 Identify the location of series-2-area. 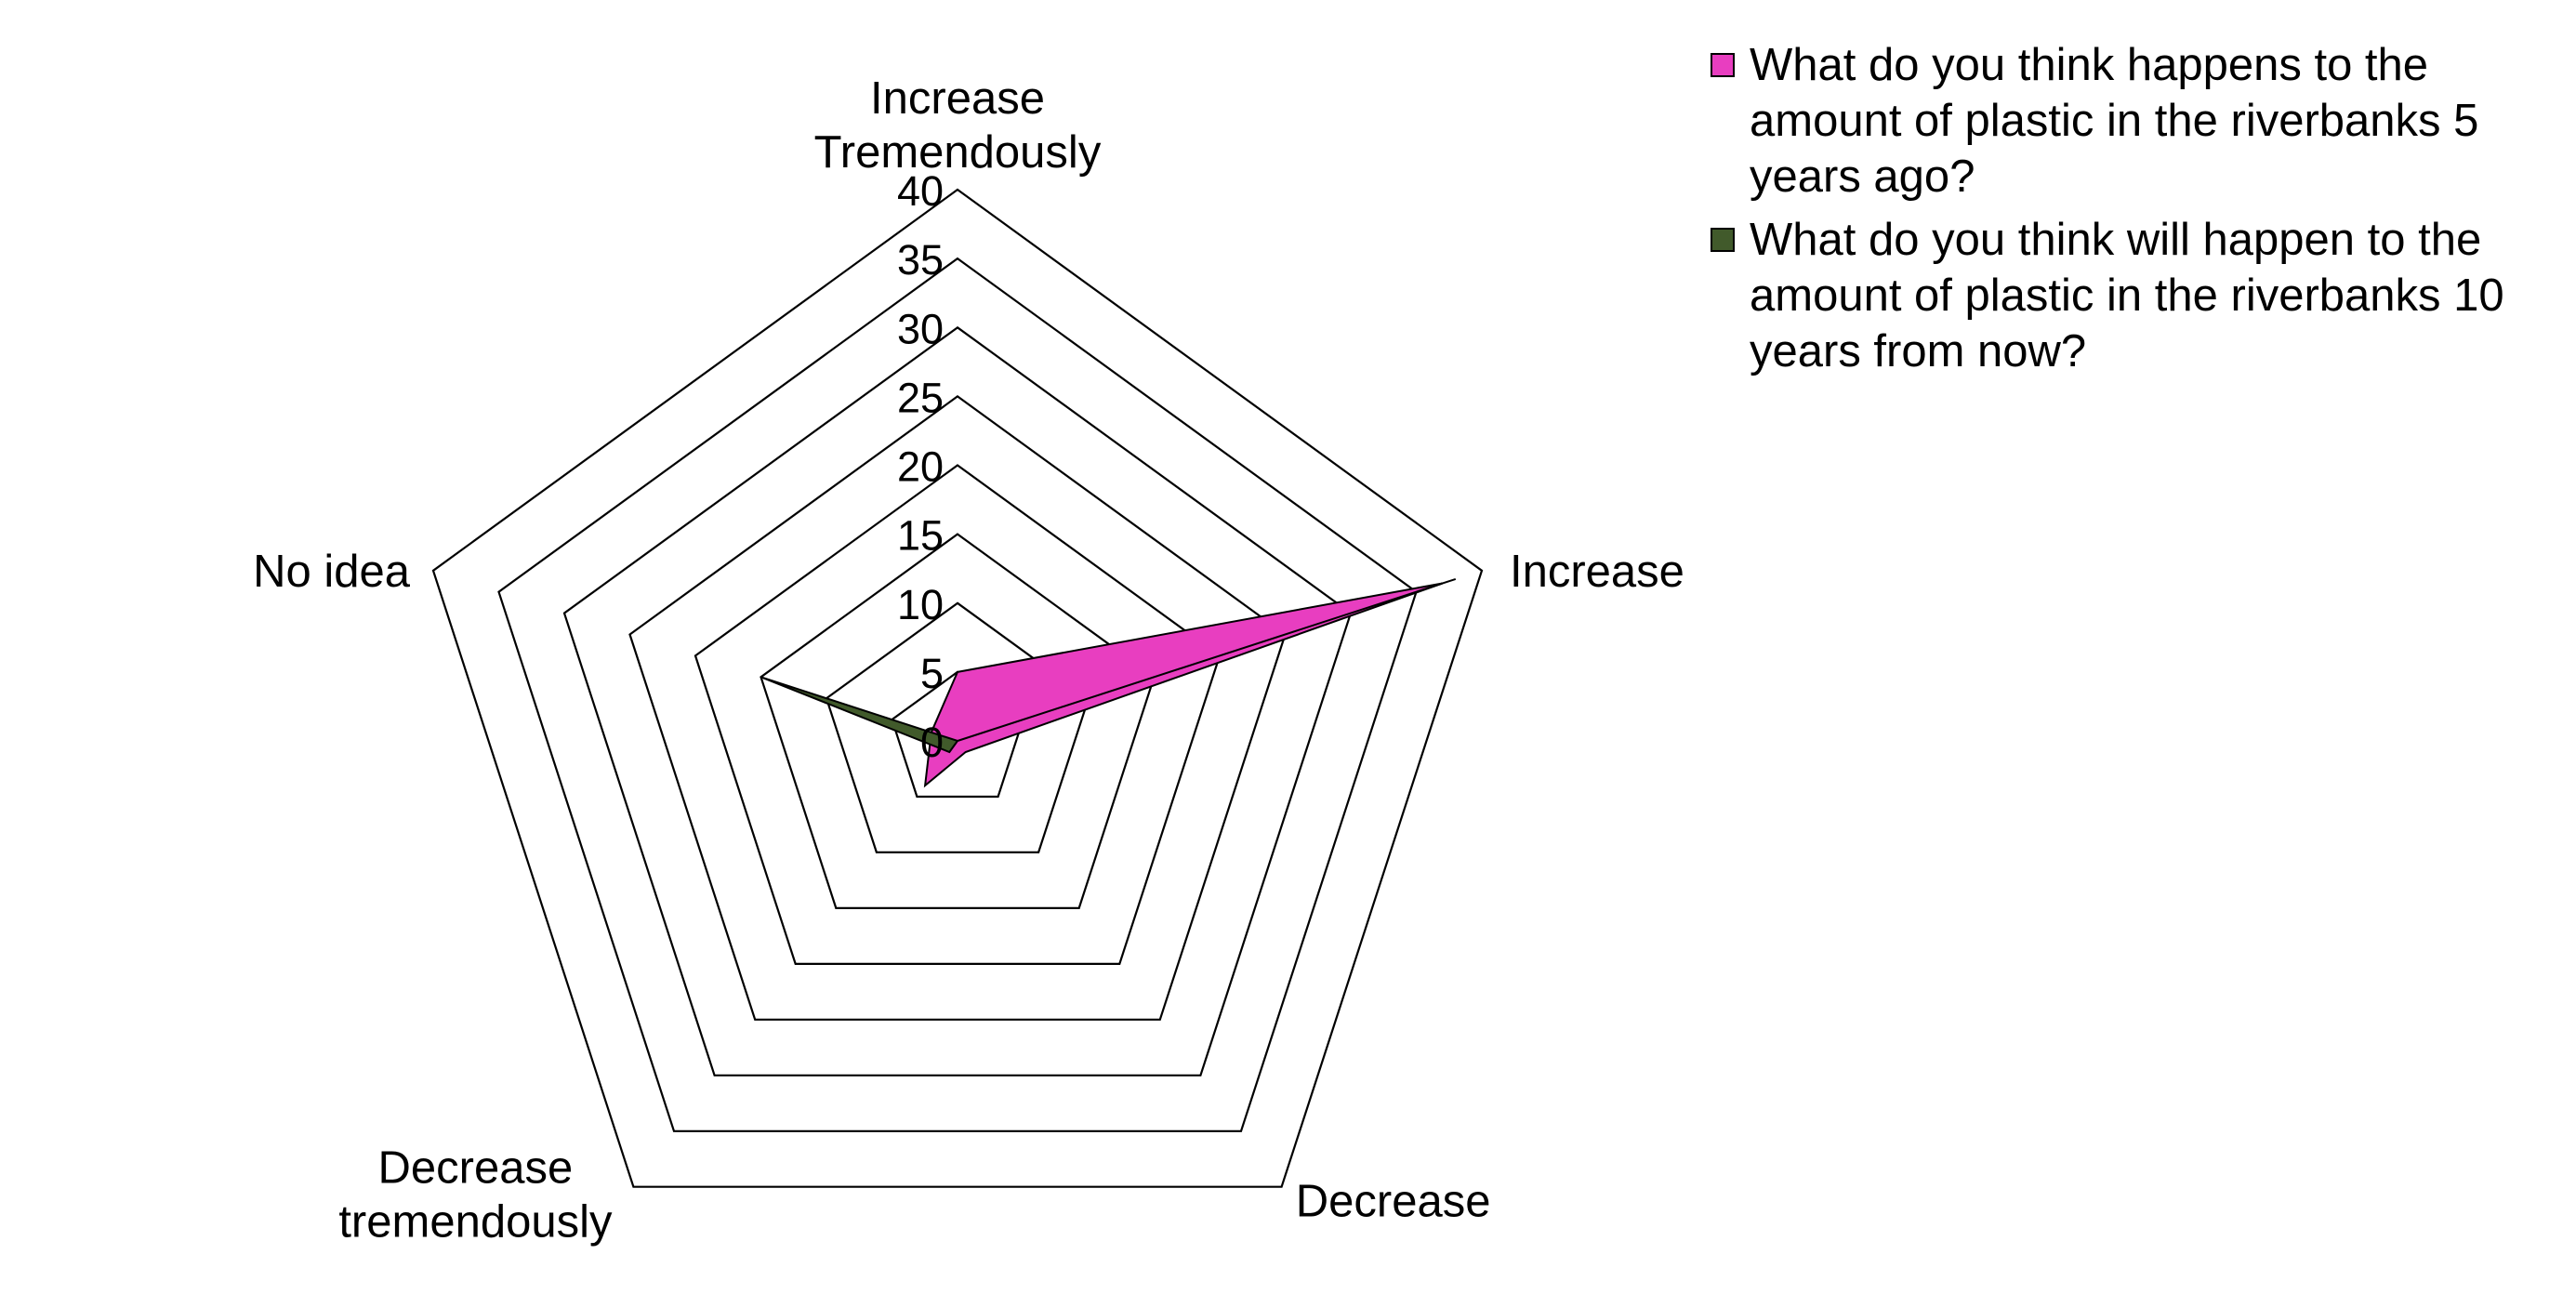
(1108, 666).